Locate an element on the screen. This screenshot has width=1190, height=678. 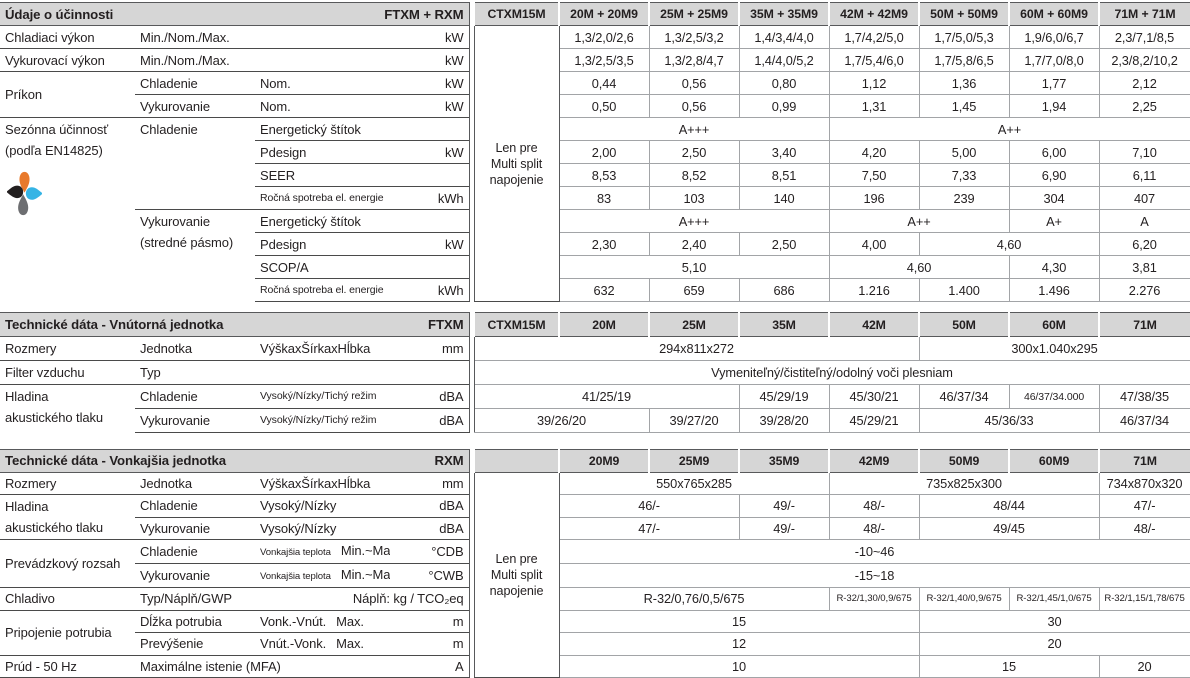
value-cell: 1.400 is located at coordinates (964, 290).